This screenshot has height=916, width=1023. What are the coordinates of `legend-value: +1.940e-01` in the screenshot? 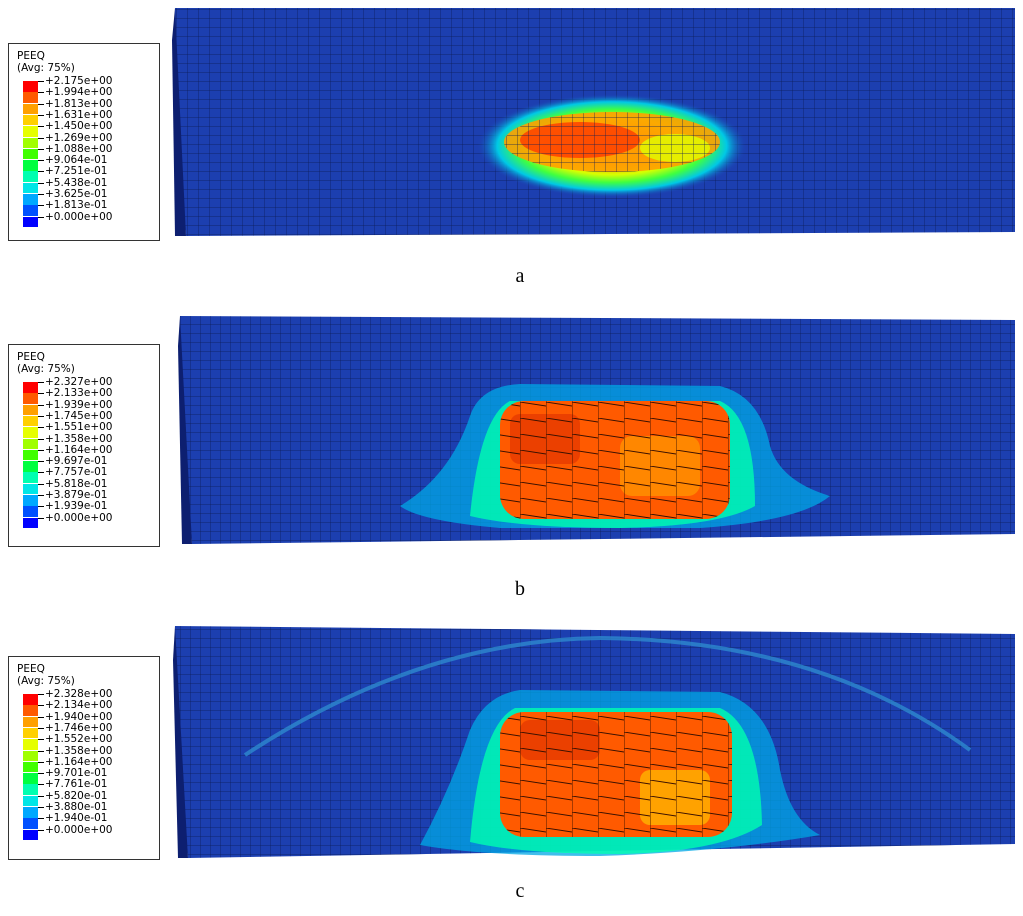 It's located at (76, 818).